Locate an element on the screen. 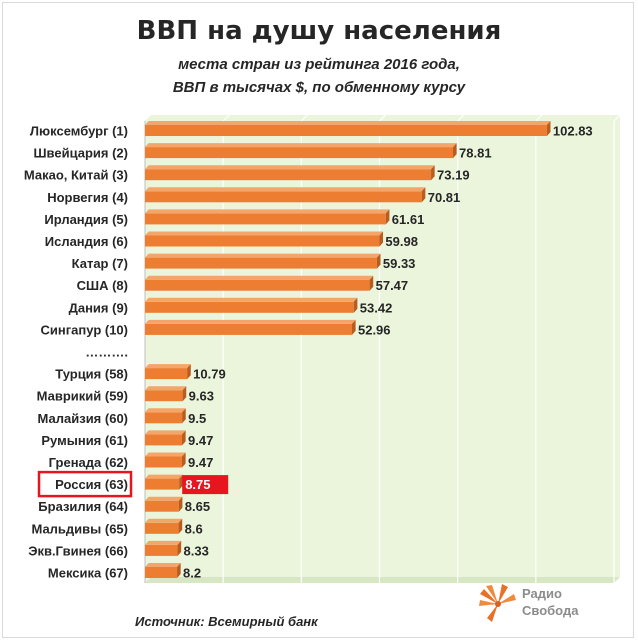  value-label: 102.83 is located at coordinates (573, 131).